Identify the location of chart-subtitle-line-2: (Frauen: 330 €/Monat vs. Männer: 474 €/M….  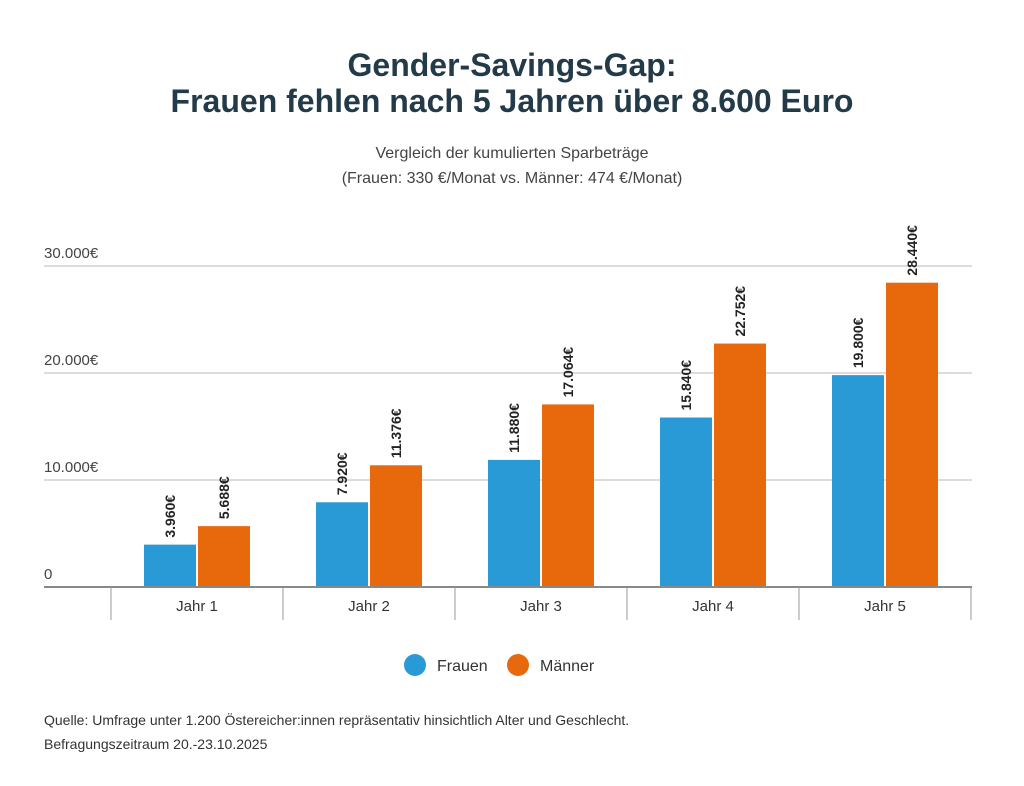
(512, 178).